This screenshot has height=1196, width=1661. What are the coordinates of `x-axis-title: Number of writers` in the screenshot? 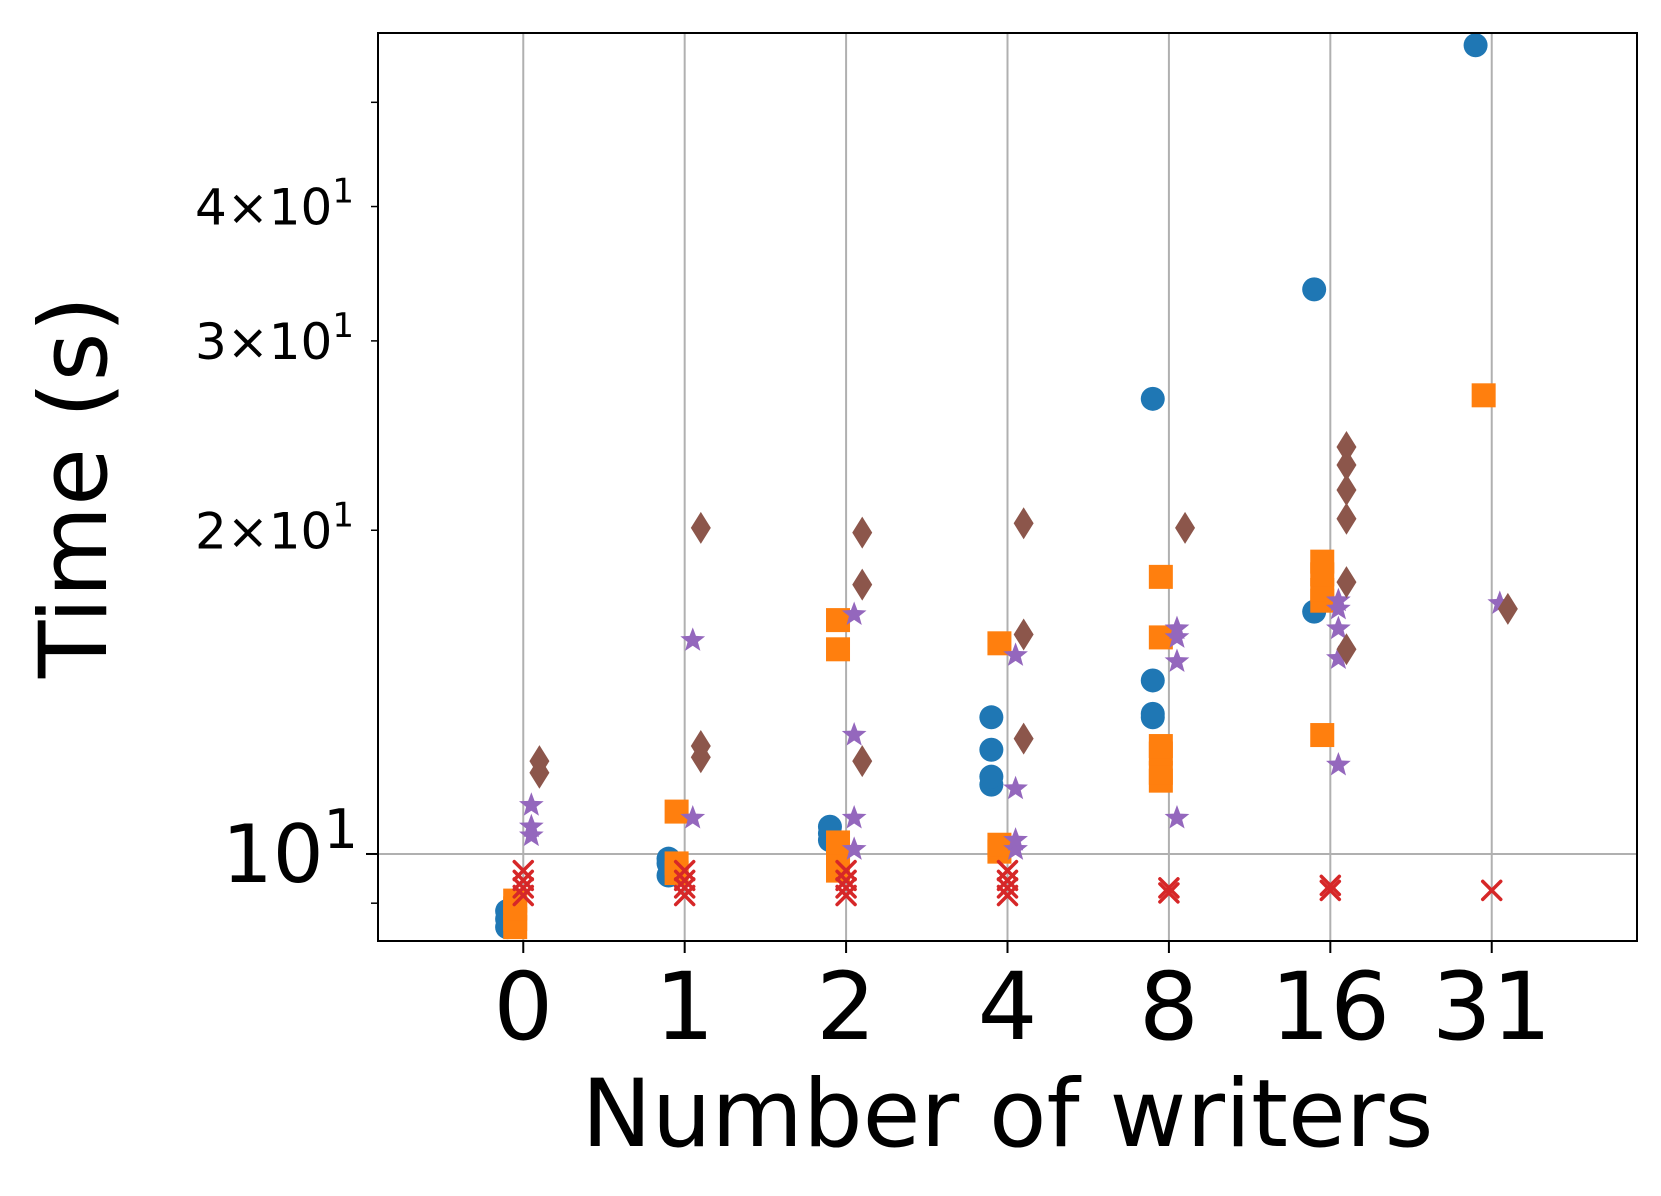 It's located at (1008, 1114).